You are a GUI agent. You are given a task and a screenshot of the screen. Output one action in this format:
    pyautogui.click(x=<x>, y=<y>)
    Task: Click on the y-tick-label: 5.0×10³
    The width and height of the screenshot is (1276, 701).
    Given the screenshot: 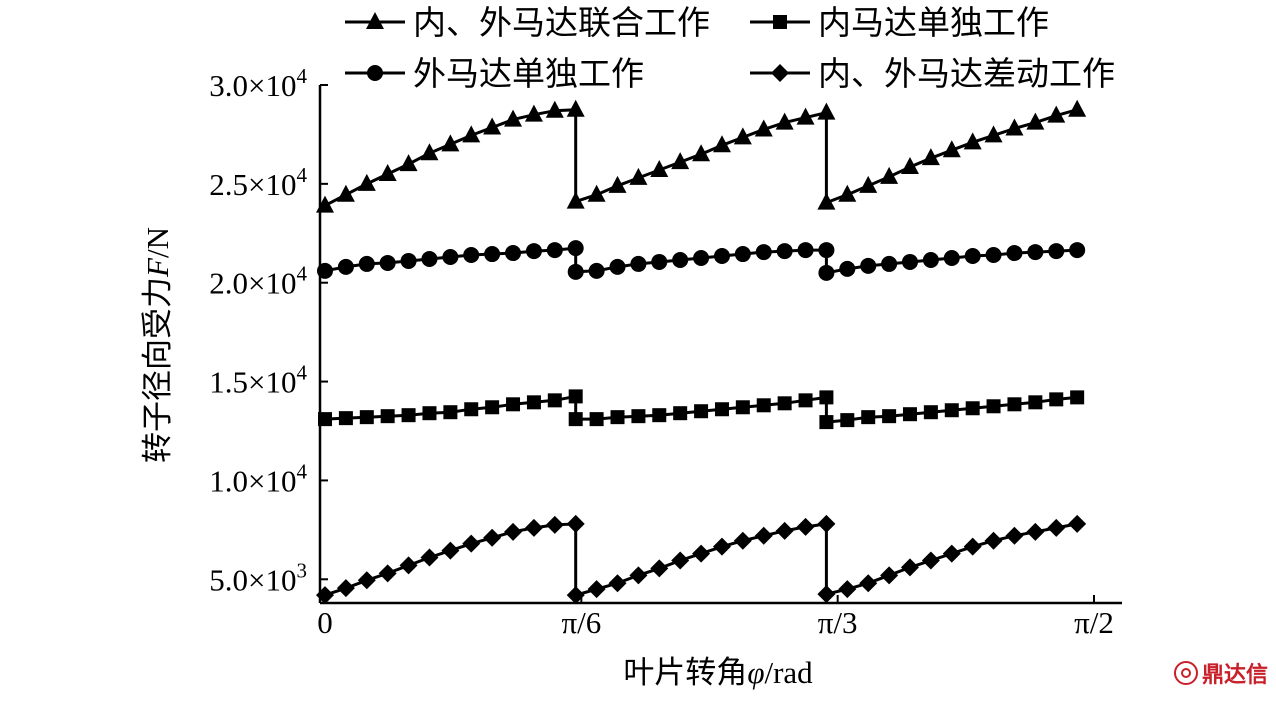 What is the action you would take?
    pyautogui.click(x=258, y=577)
    